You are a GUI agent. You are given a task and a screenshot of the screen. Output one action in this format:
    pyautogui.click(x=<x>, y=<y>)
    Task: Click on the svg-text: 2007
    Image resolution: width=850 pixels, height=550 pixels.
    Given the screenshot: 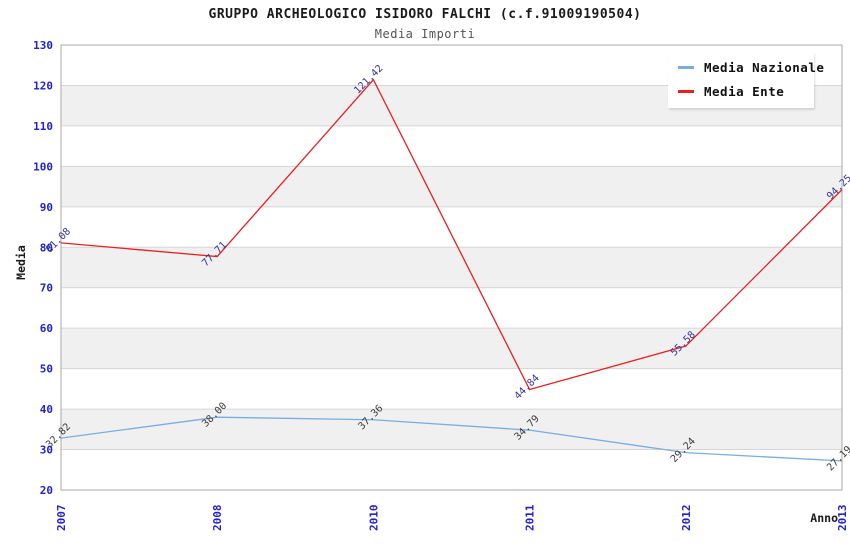 What is the action you would take?
    pyautogui.click(x=61, y=518)
    